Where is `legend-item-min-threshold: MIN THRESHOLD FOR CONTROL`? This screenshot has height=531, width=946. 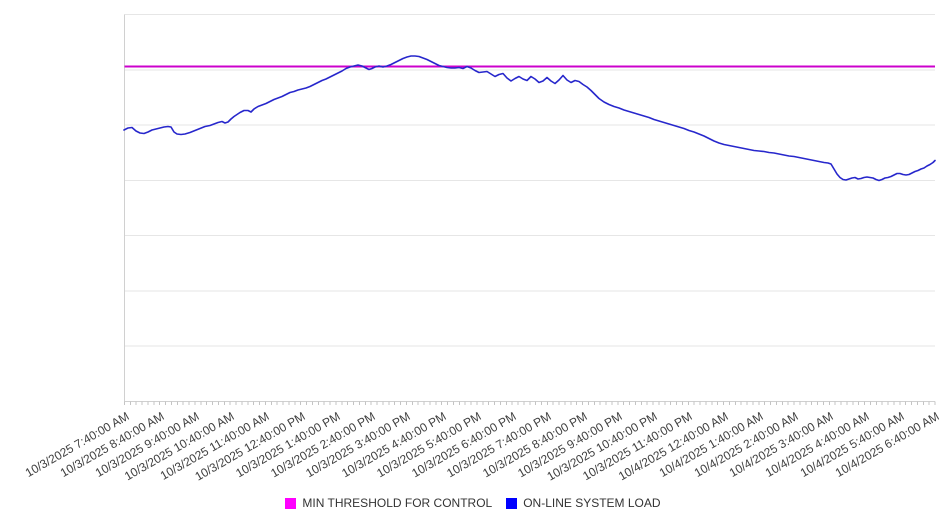
legend-item-min-threshold: MIN THRESHOLD FOR CONTROL is located at coordinates (388, 503).